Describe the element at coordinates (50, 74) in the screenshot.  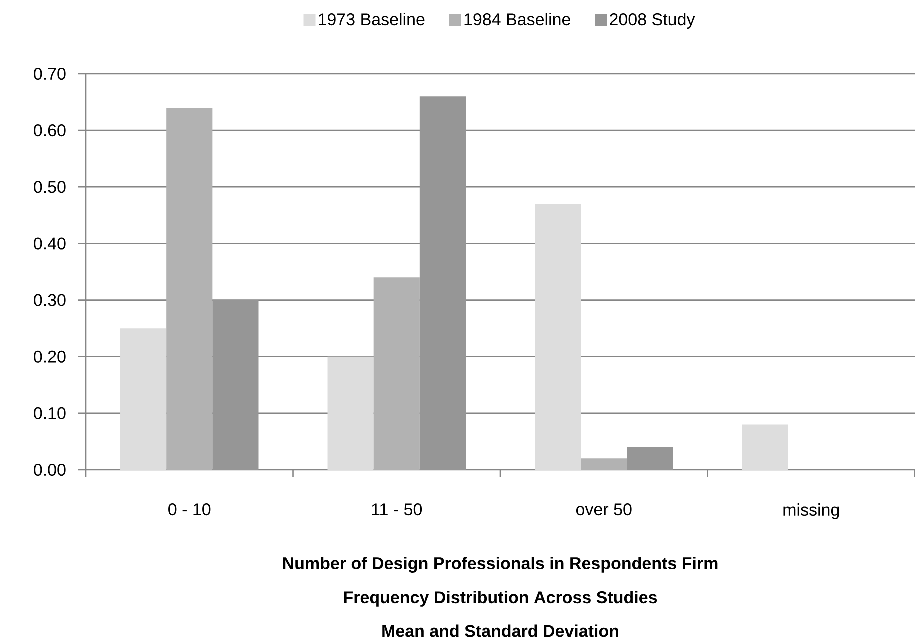
I see `y-tick-label: 0.70` at that location.